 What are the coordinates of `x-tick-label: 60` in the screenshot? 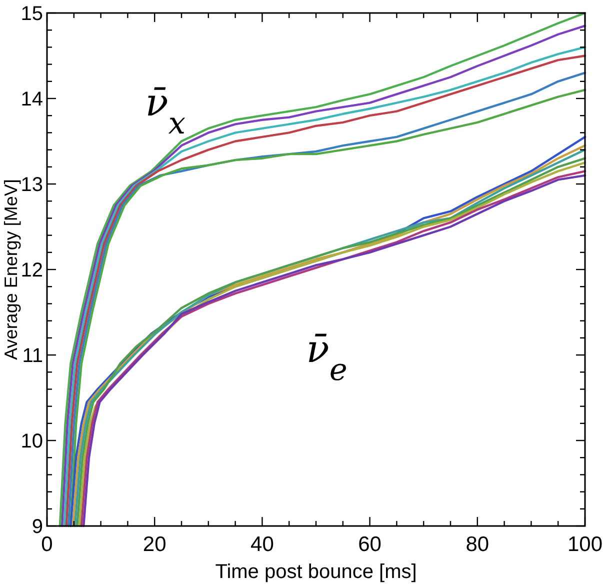 It's located at (370, 544).